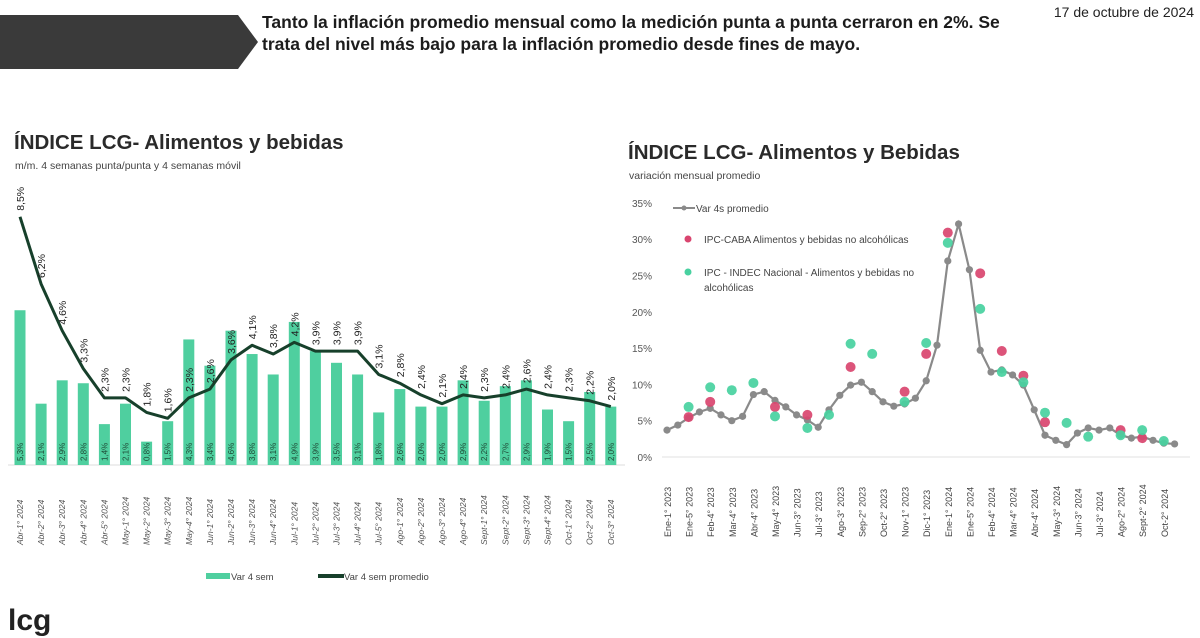 The image size is (1200, 638). I want to click on right-chart-subtitle: variación mensual promedio, so click(694, 176).